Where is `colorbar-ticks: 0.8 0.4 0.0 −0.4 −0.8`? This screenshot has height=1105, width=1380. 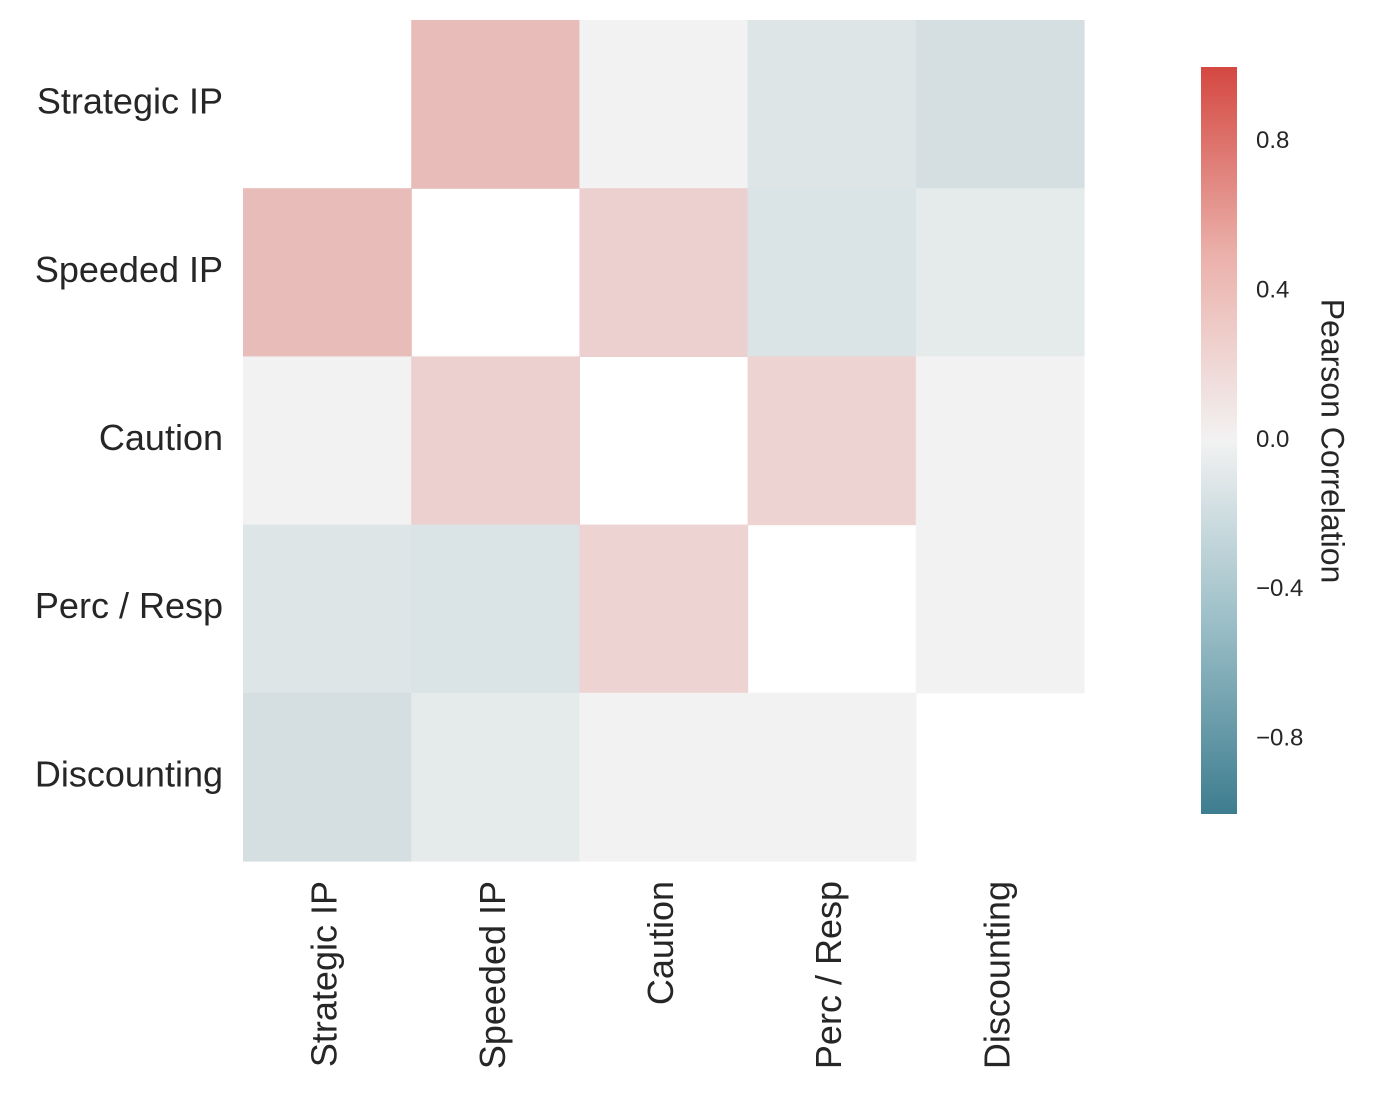 colorbar-ticks: 0.8 0.4 0.0 −0.4 −0.8 is located at coordinates (1279, 439).